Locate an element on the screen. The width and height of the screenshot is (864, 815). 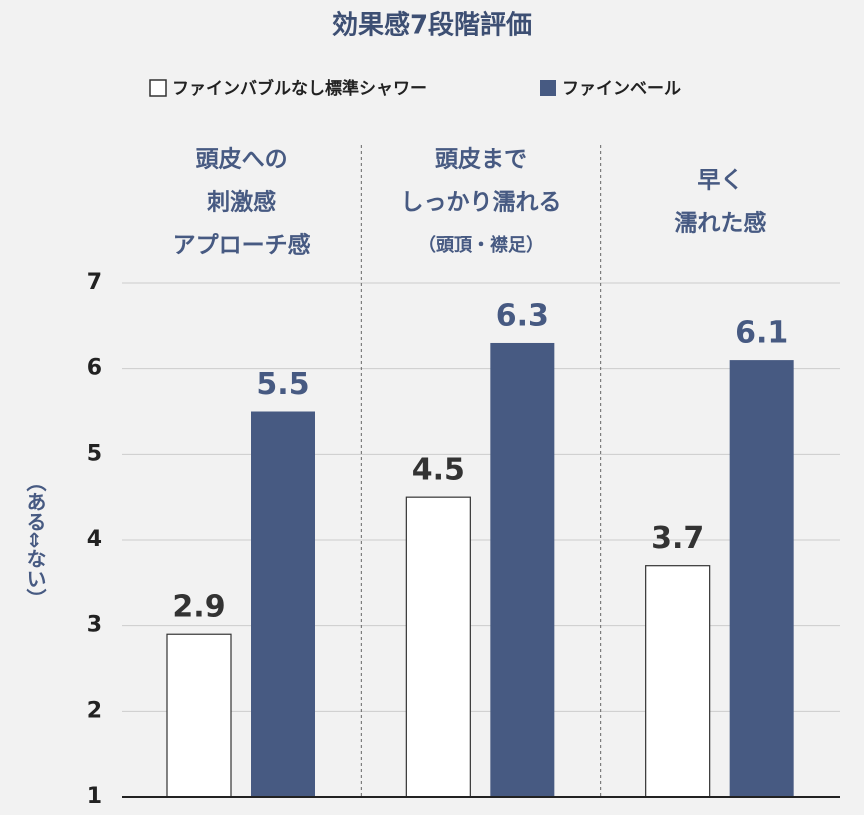
y-tick-label: 3 is located at coordinates (94, 625).